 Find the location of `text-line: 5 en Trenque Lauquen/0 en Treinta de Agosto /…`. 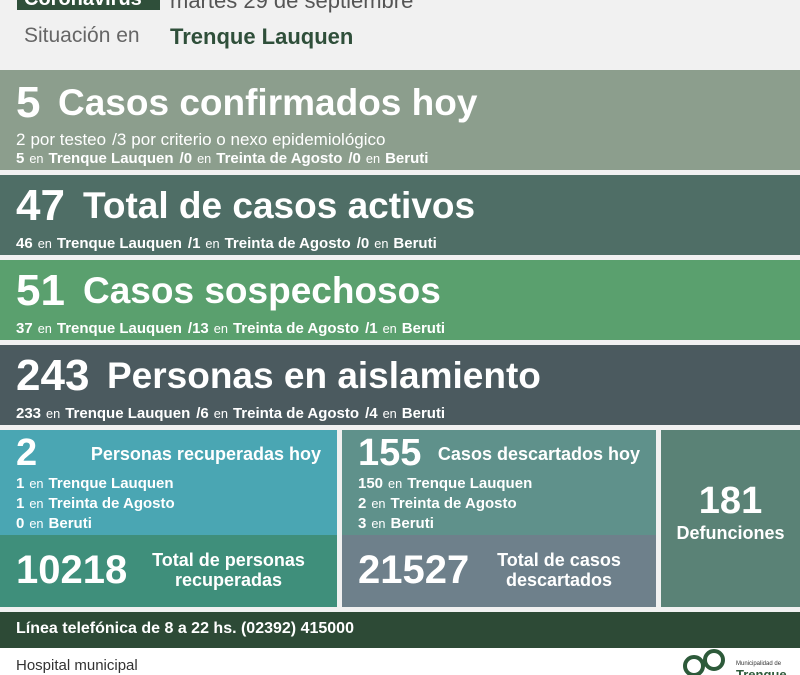

text-line: 5 en Trenque Lauquen/0 en Treinta de Agosto /… is located at coordinates (222, 158).